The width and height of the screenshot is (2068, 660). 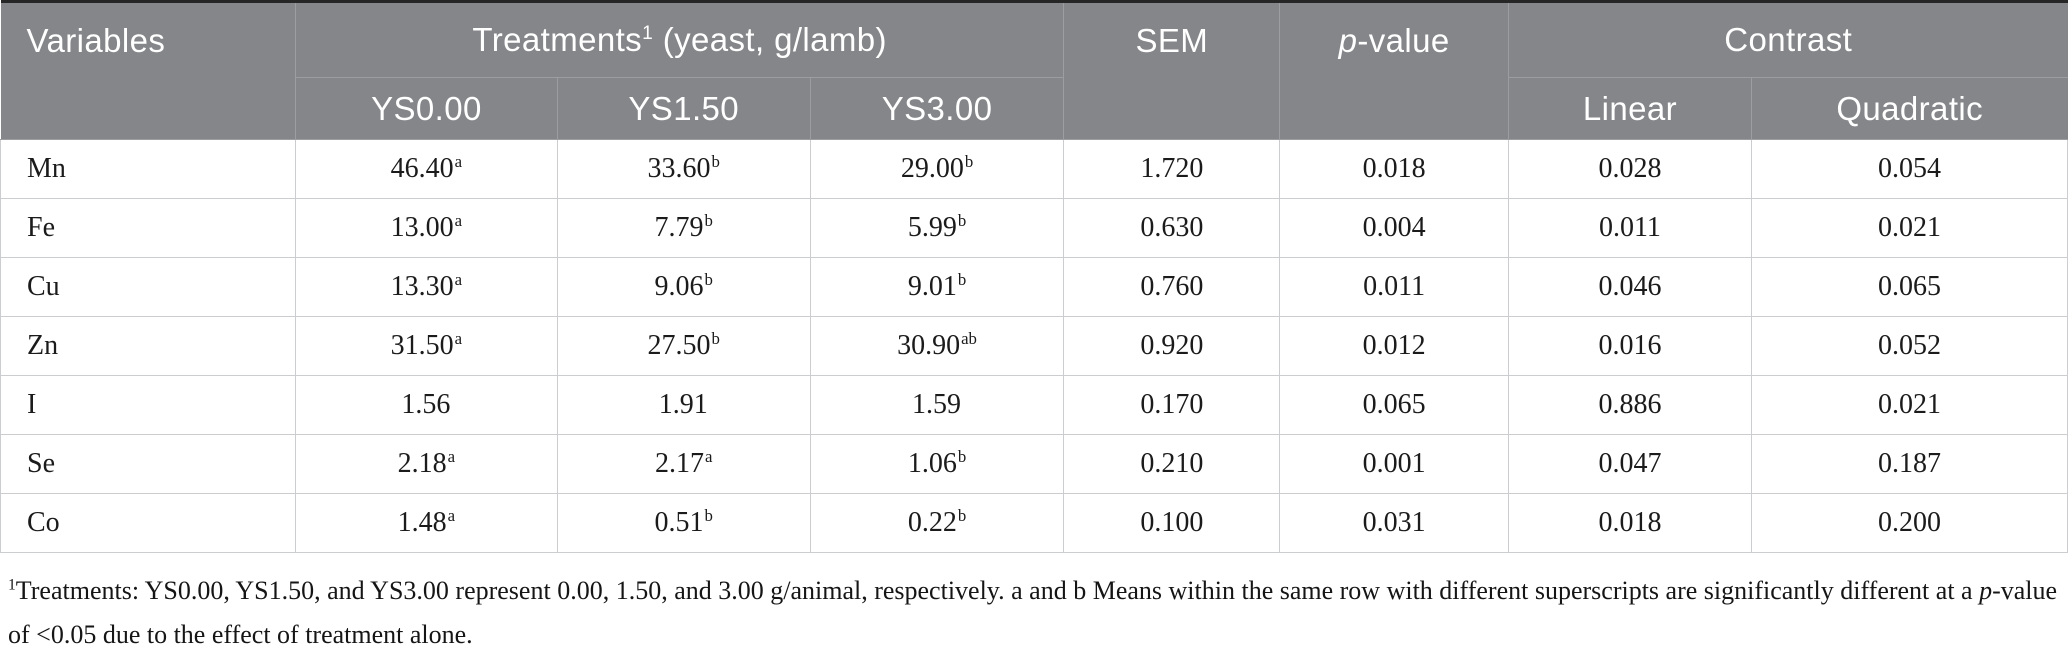 I want to click on table-row-i: I 1.56 1.91 1.59 0.170 0.065 0.886 0.021, so click(x=1034, y=405).